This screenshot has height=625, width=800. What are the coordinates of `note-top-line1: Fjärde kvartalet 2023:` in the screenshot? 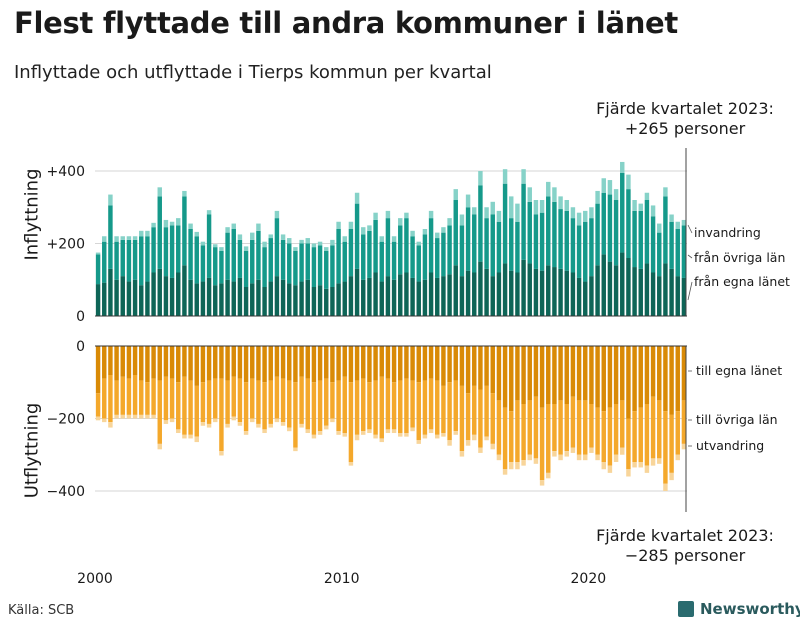 It's located at (685, 108).